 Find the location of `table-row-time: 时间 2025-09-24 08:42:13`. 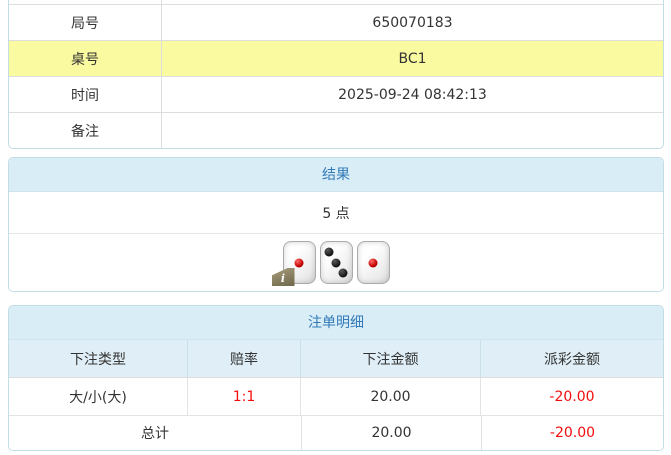

table-row-time: 时间 2025-09-24 08:42:13 is located at coordinates (336, 94).